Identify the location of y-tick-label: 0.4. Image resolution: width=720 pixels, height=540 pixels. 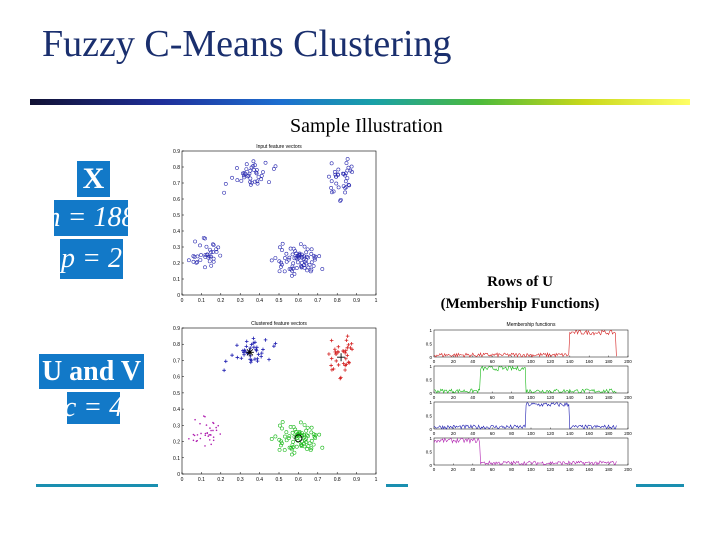
(176, 232).